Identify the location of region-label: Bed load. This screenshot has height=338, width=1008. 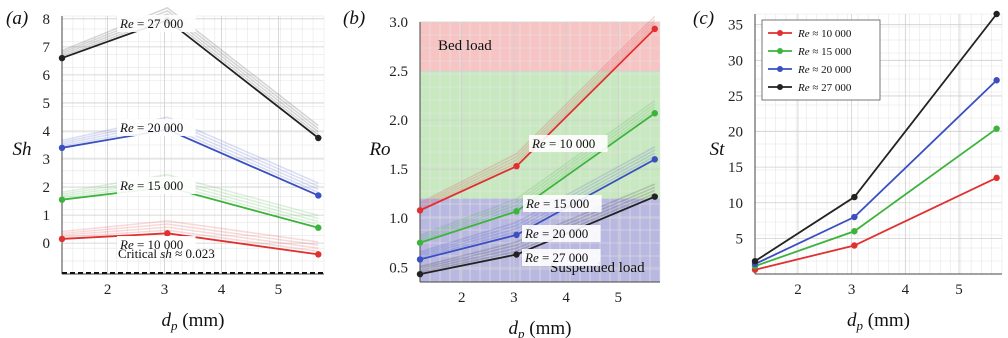
(465, 46).